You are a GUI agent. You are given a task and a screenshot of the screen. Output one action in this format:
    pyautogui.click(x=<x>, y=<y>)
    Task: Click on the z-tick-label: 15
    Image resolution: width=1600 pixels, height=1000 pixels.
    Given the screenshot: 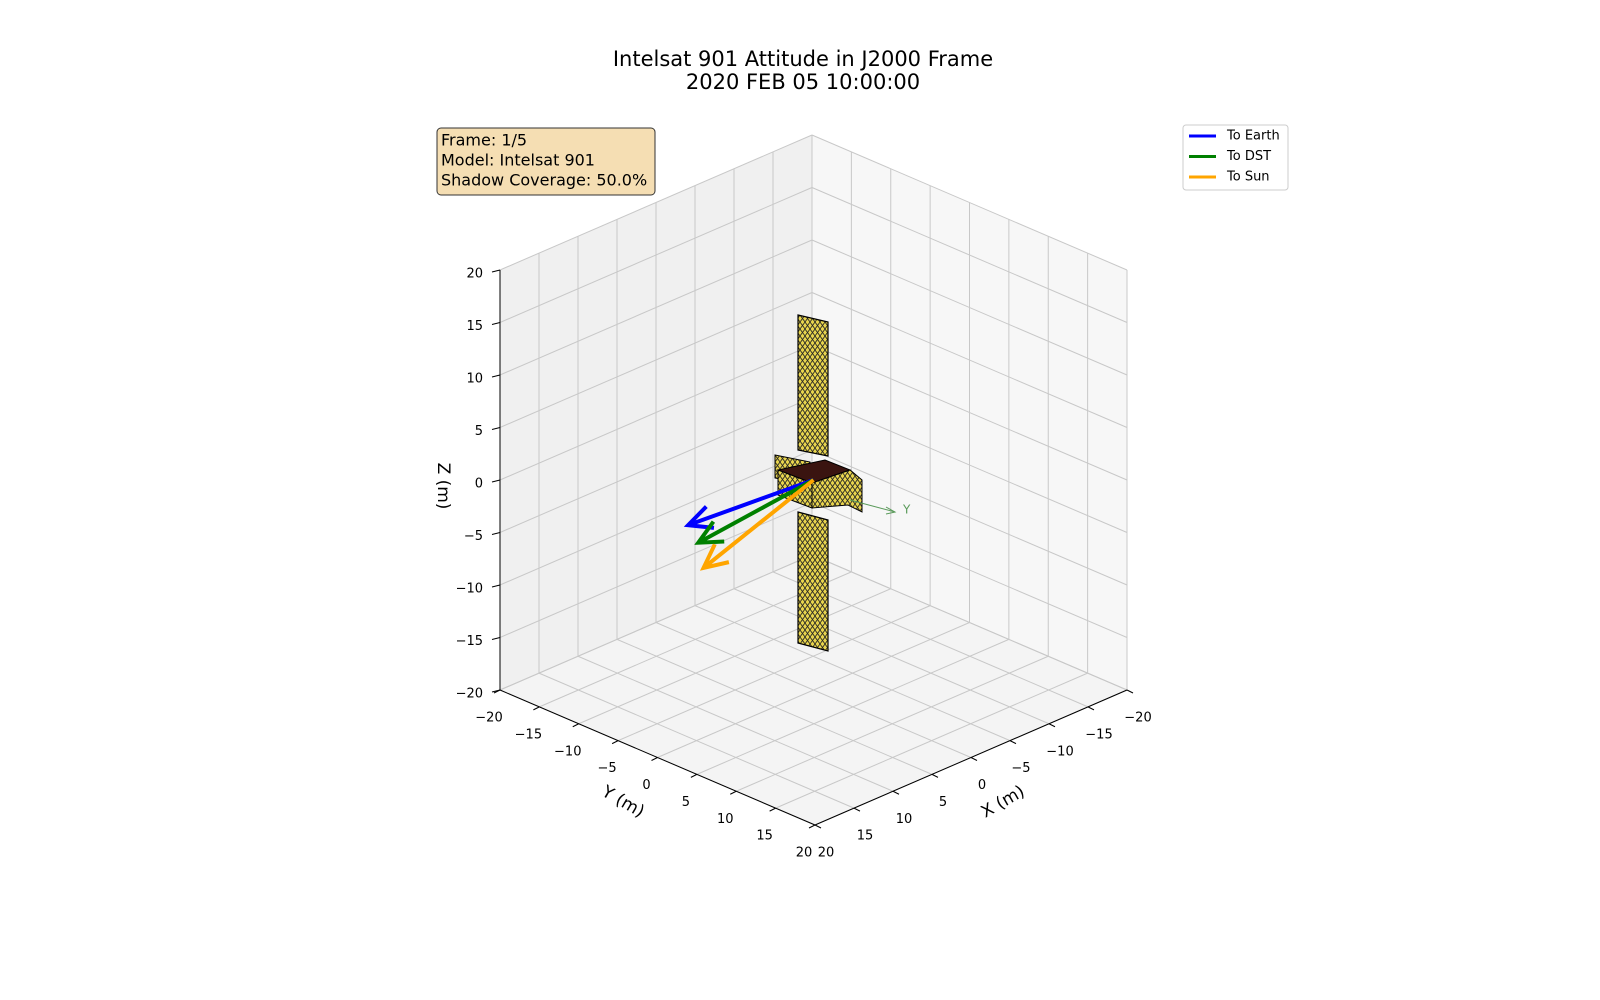 What is the action you would take?
    pyautogui.click(x=474, y=326)
    